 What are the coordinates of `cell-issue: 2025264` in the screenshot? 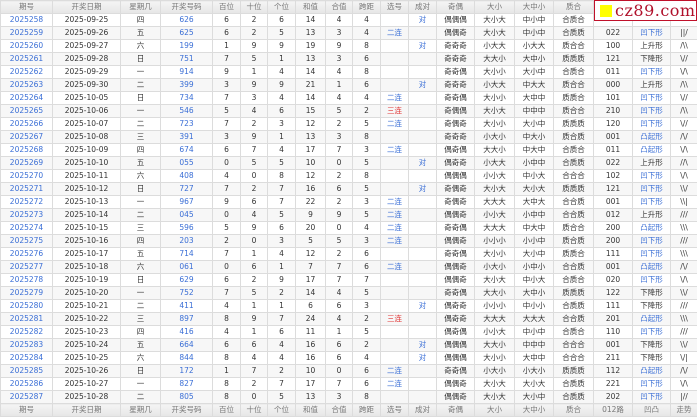 It's located at (27, 98).